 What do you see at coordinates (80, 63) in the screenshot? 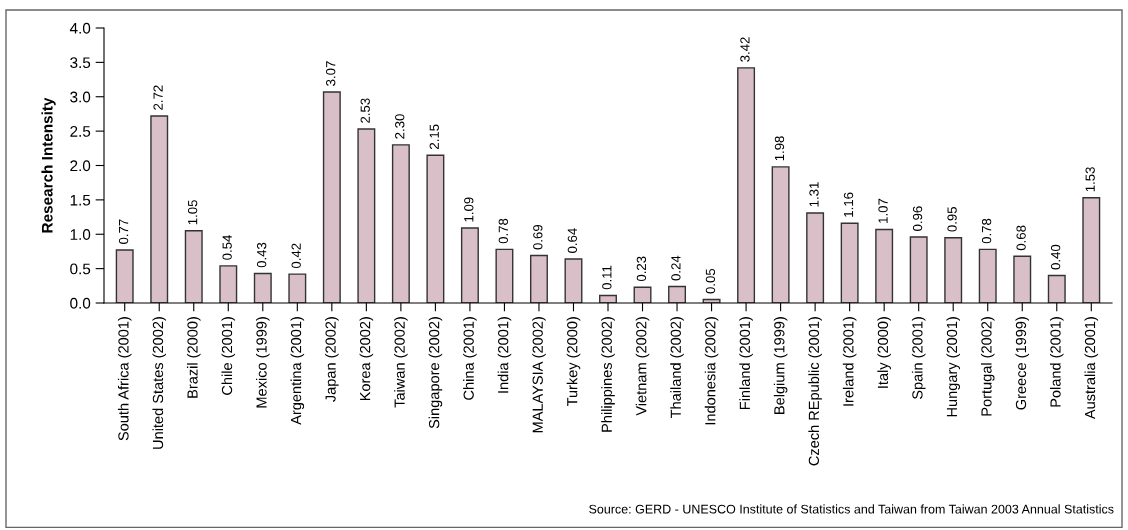
I see `y-tick-label: 3.5` at bounding box center [80, 63].